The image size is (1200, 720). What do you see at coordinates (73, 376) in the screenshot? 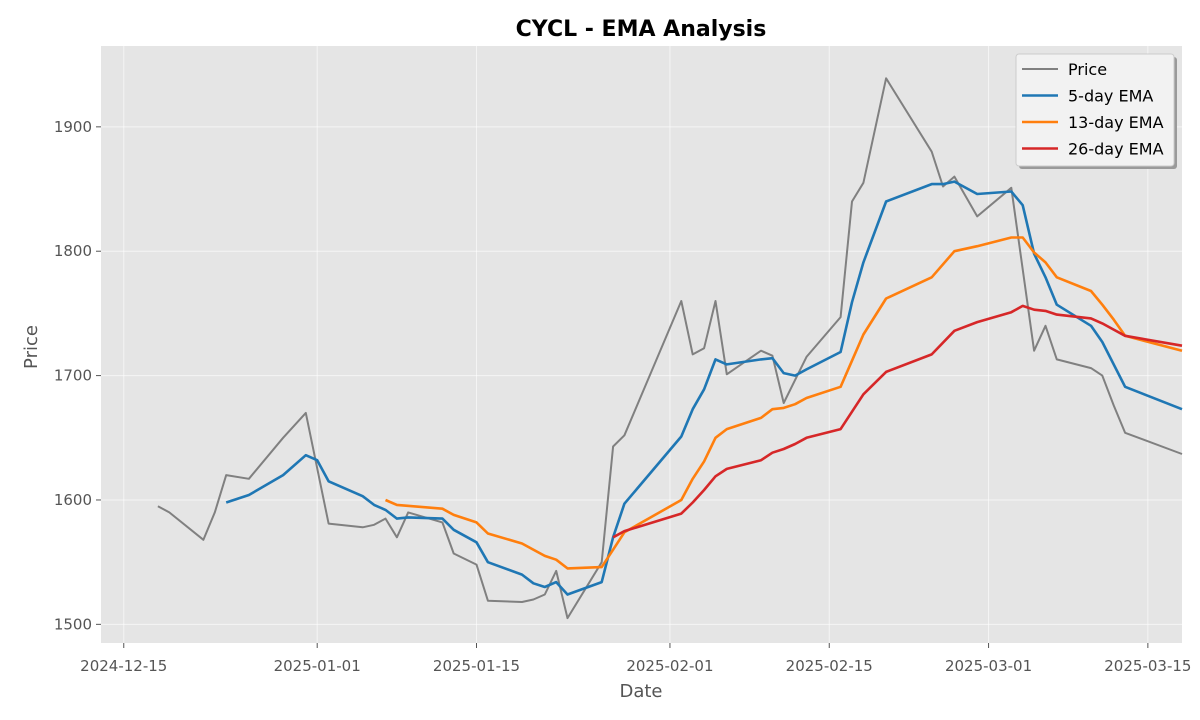
I see `y-tick-label: 1700` at bounding box center [73, 376].